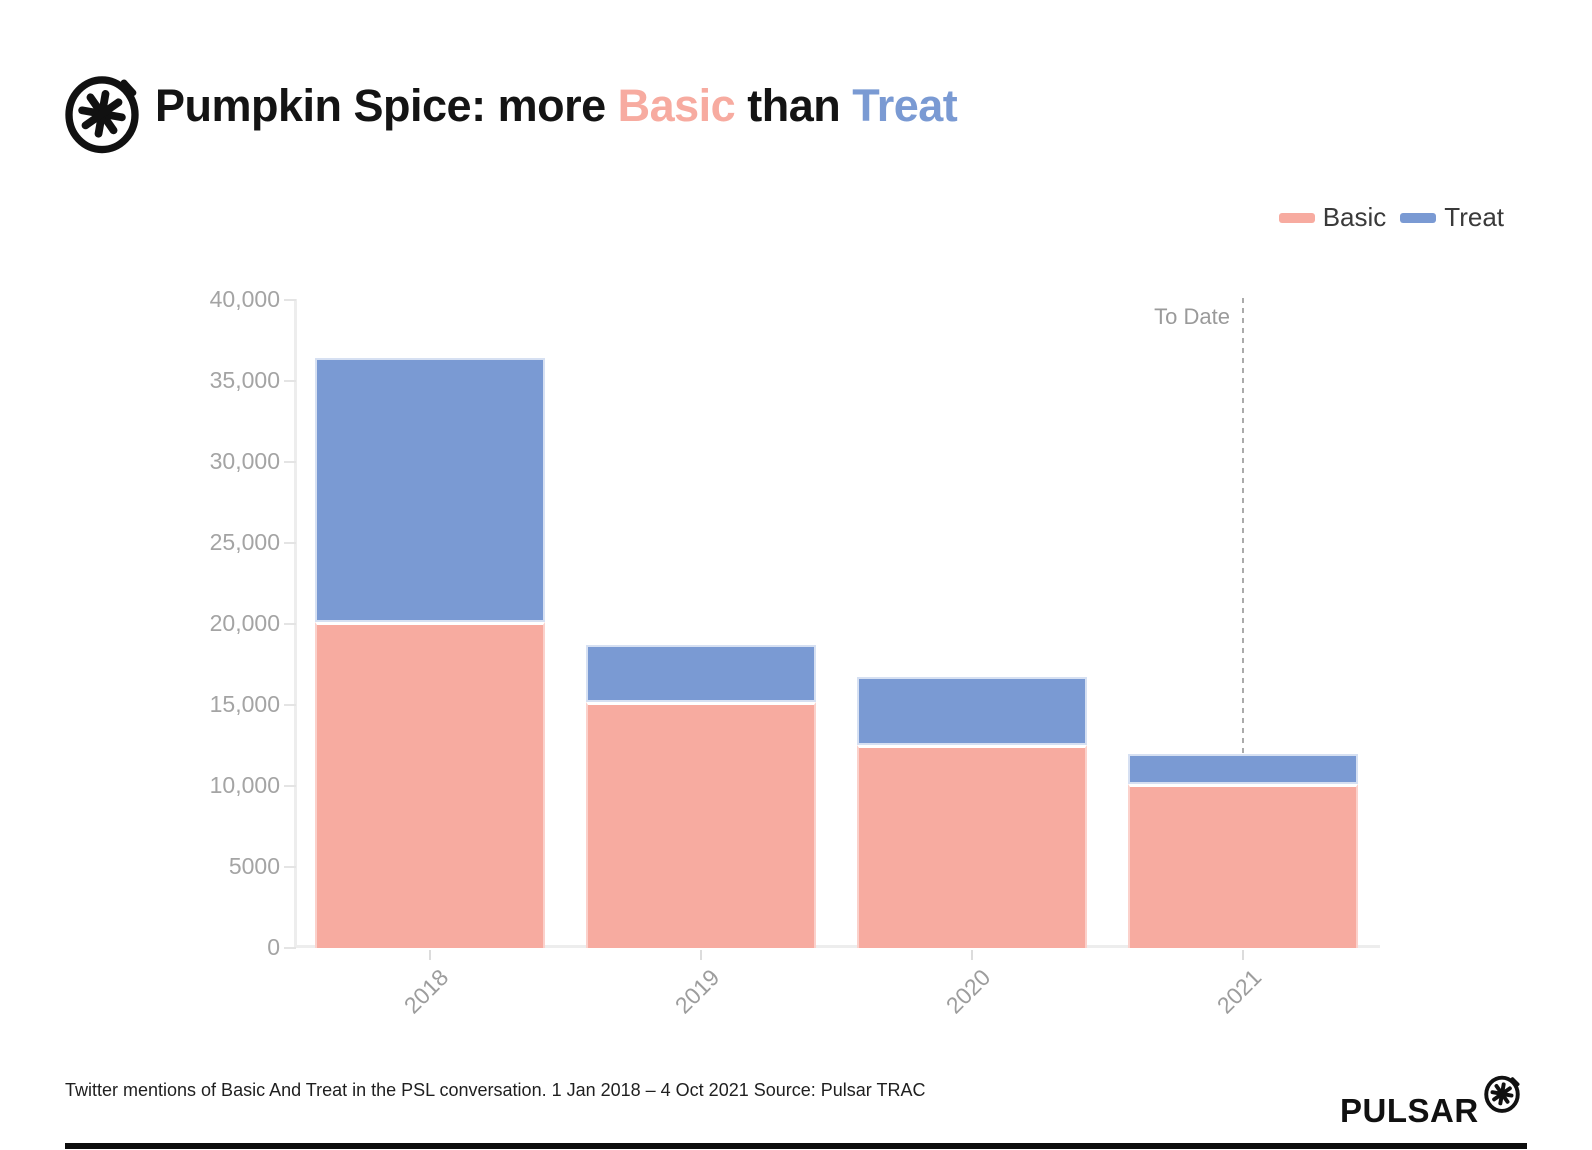 This screenshot has width=1592, height=1150. I want to click on asterisk-circle-icon-small, so click(1501, 1094).